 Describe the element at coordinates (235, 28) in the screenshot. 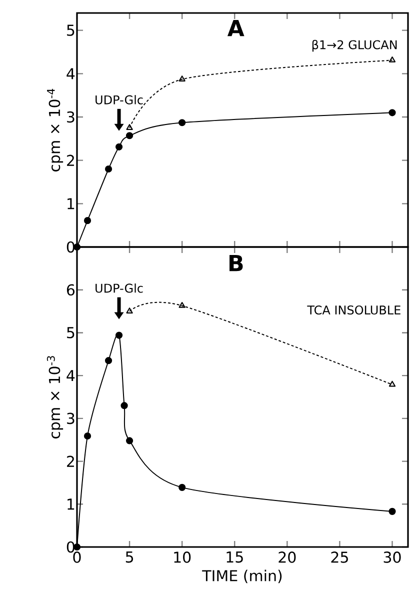

I see `chart-title: A` at that location.